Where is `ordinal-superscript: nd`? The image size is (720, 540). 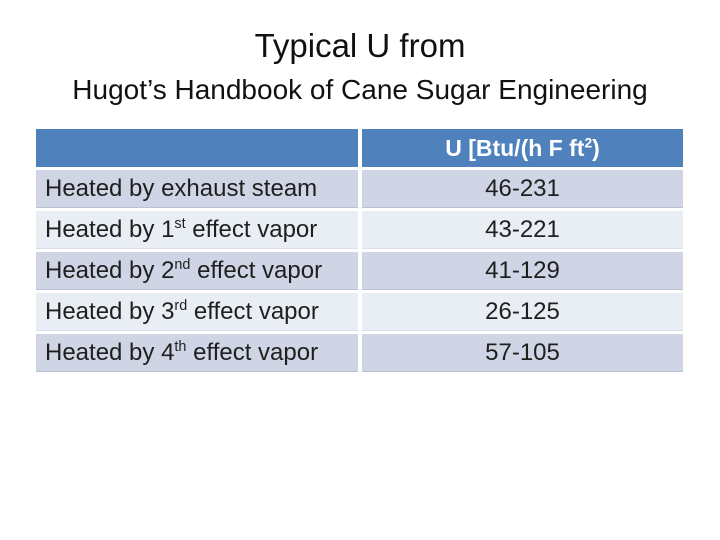 ordinal-superscript: nd is located at coordinates (182, 265).